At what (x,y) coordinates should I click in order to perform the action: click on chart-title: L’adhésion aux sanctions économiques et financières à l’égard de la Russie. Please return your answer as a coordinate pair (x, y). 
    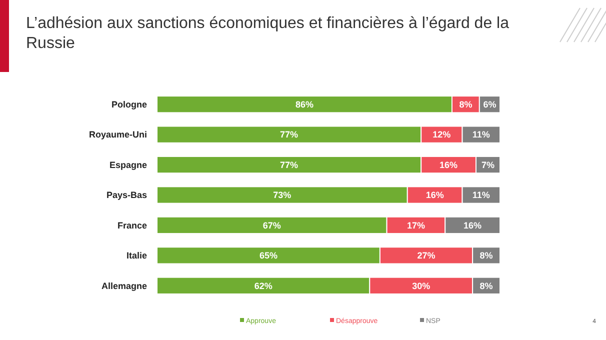
    Looking at the image, I should click on (268, 33).